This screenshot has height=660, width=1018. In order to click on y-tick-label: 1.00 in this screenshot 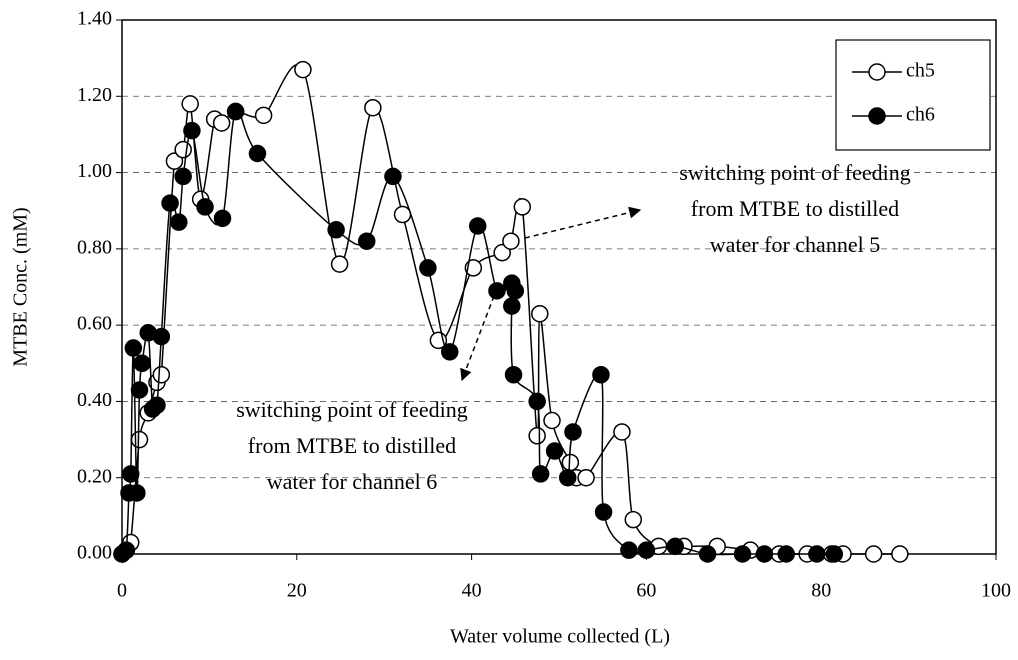, I will do `click(94, 171)`.